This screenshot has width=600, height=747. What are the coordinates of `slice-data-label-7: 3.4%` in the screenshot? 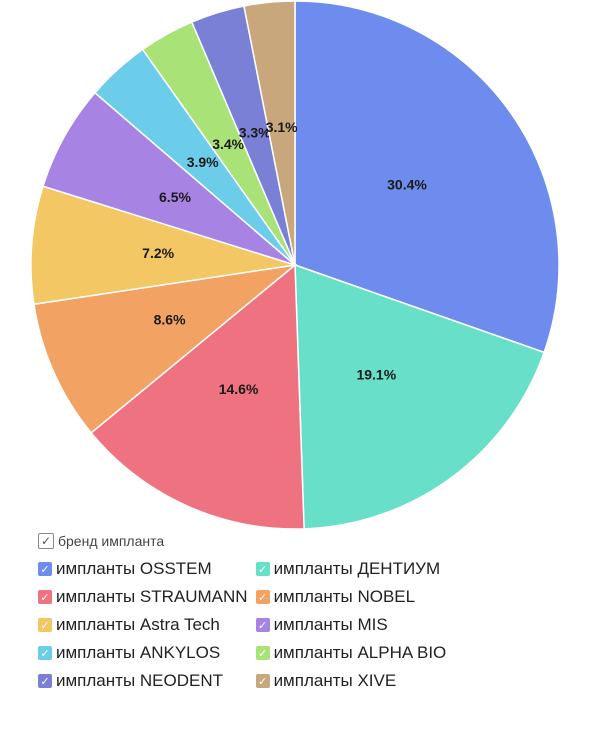 It's located at (228, 144).